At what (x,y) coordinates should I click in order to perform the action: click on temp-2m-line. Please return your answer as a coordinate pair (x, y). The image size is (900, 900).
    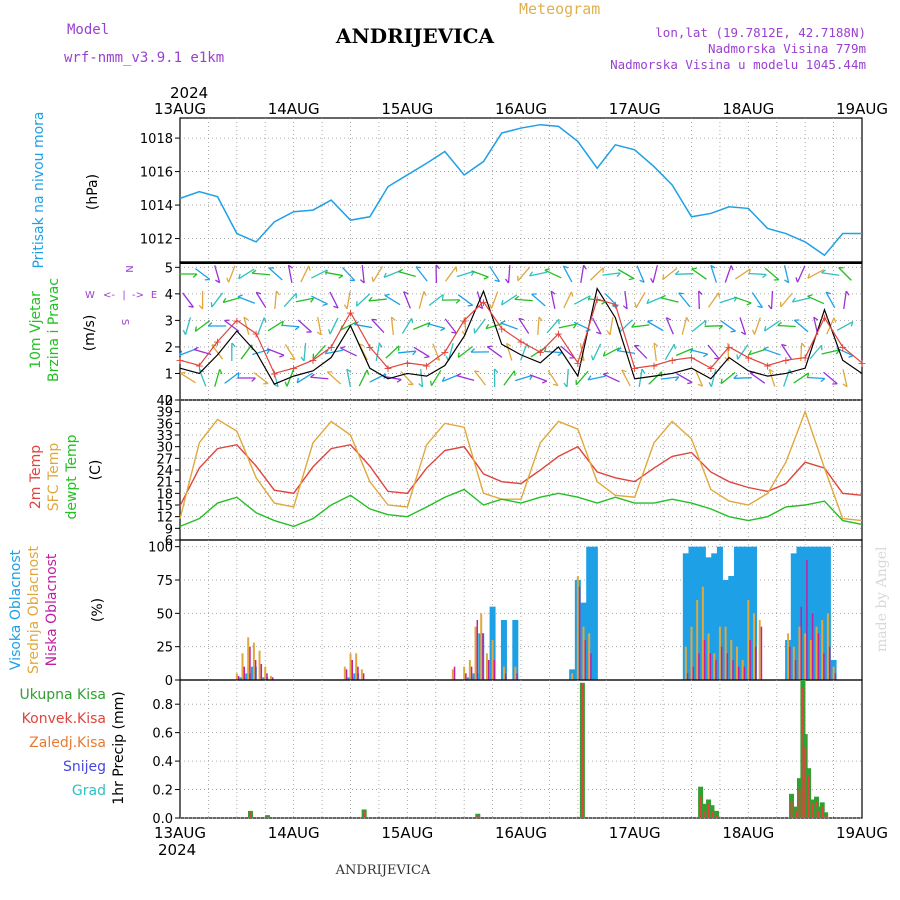
    Looking at the image, I should click on (521, 475).